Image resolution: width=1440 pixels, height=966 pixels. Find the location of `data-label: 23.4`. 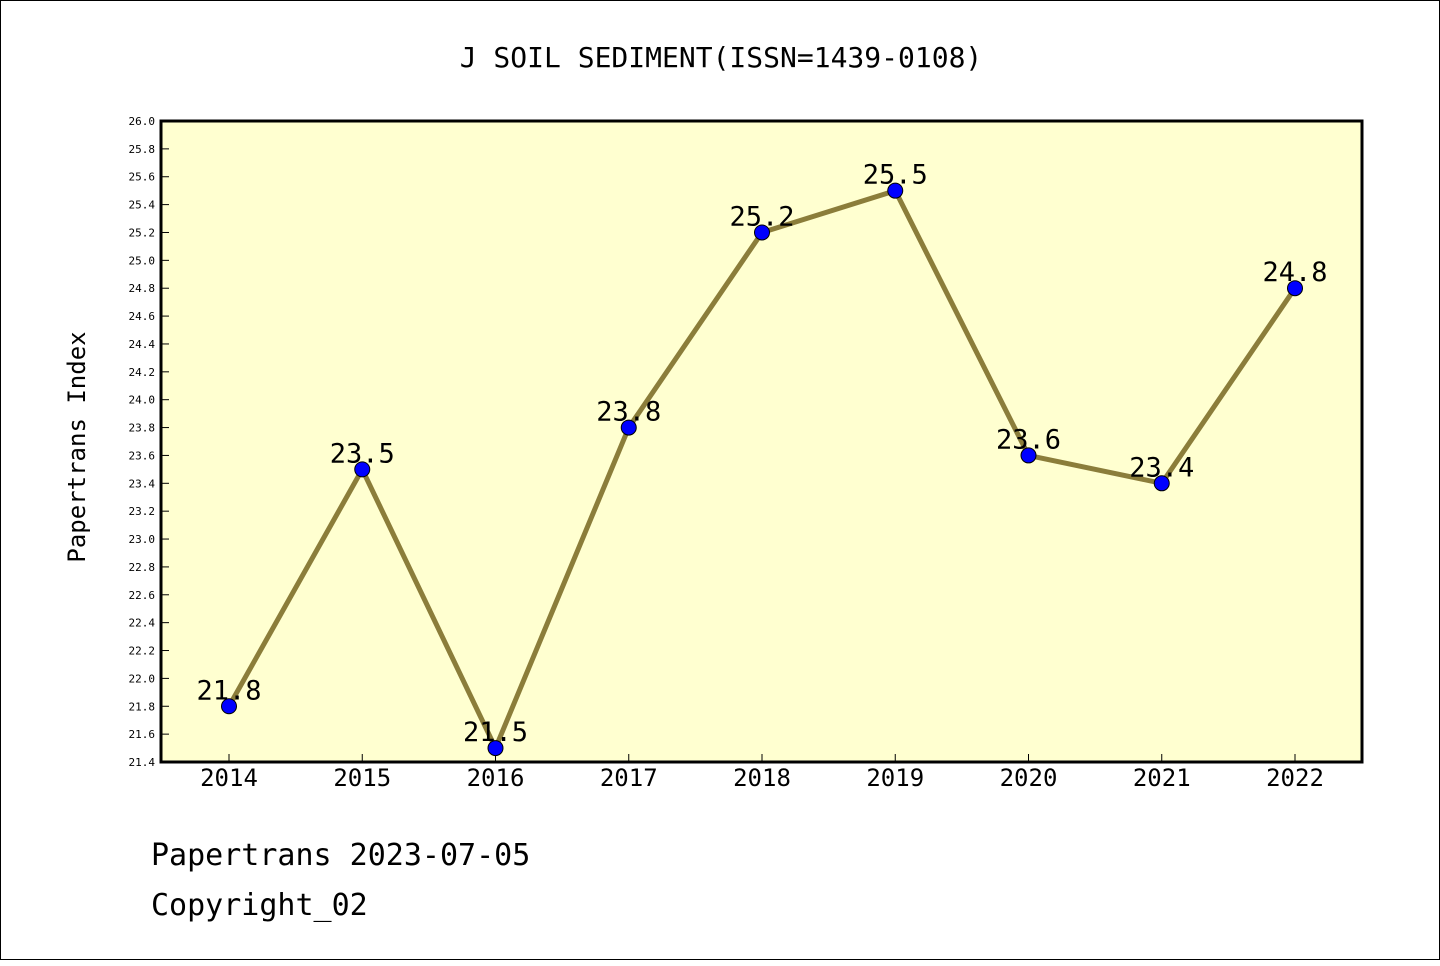

data-label: 23.4 is located at coordinates (1161, 467).